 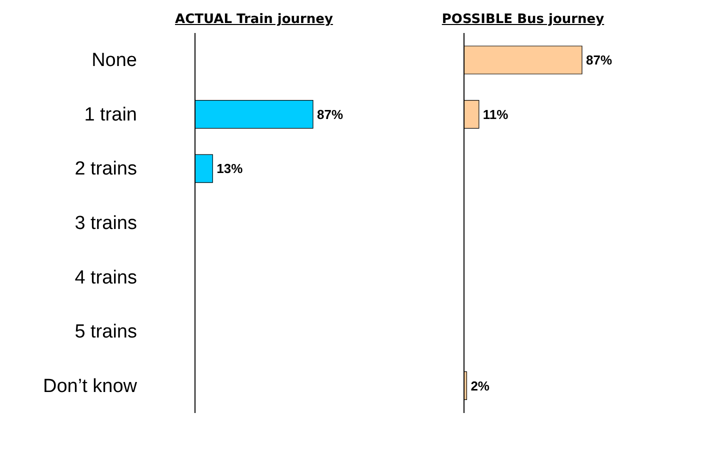 I want to click on chart-title: POSSIBLE Bus journey, so click(x=523, y=19).